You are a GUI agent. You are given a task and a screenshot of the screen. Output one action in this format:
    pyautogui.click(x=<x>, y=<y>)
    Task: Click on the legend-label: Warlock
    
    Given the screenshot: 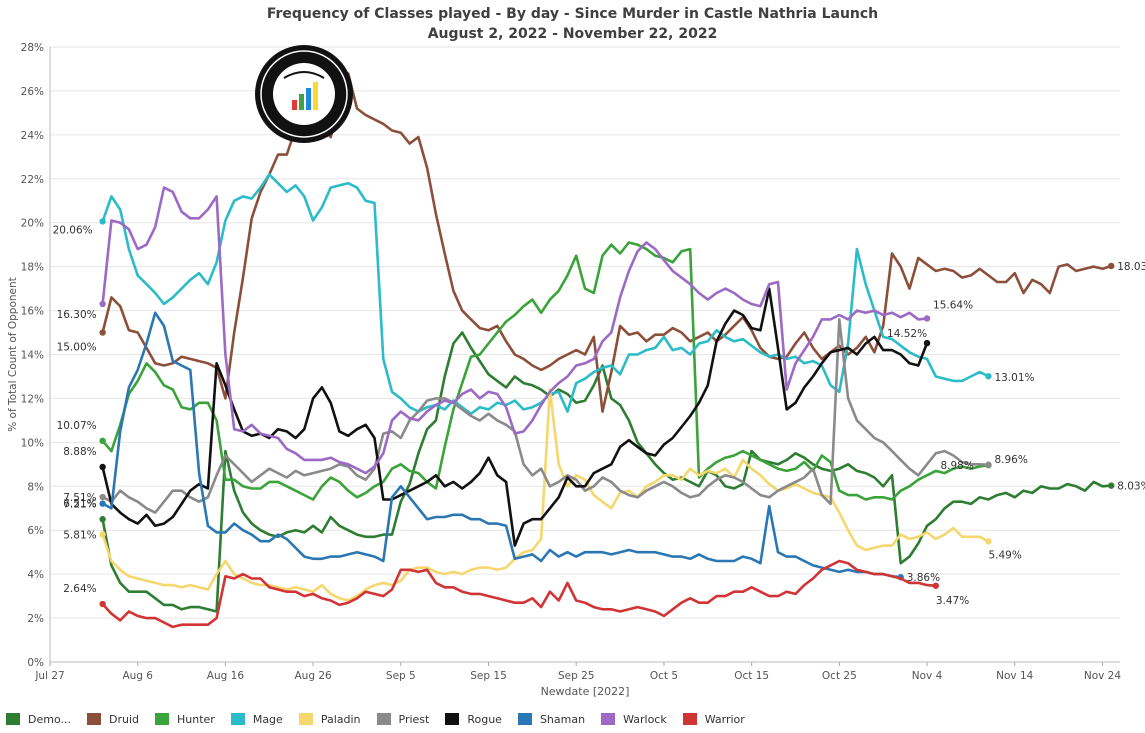 What is the action you would take?
    pyautogui.click(x=645, y=719)
    